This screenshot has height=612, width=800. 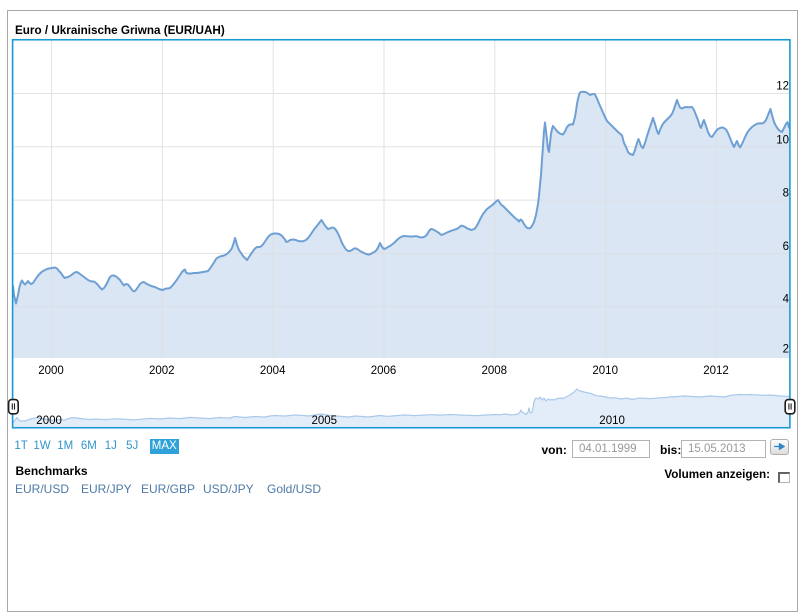 I want to click on svg-text: 12, so click(x=782, y=86).